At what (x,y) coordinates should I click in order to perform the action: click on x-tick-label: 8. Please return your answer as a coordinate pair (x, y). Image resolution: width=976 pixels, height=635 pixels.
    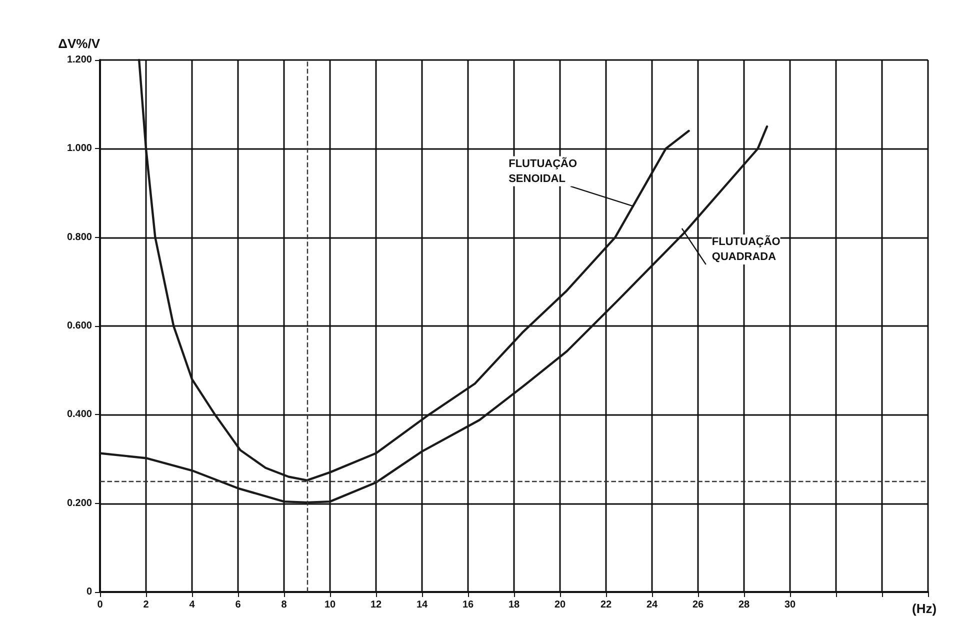
    Looking at the image, I should click on (284, 605).